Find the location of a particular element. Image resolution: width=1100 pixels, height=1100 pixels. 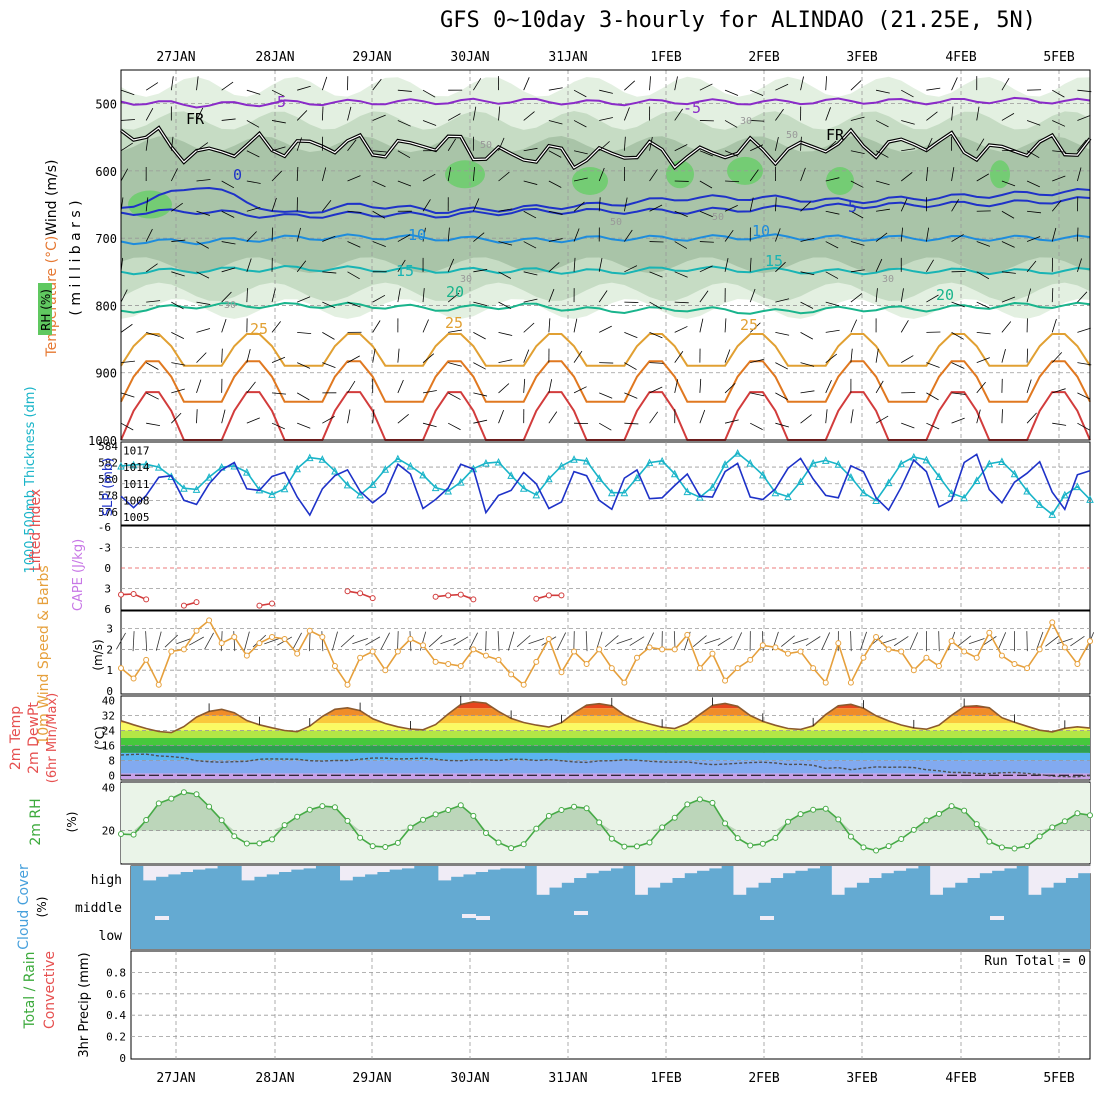

y-tick-label: 24 is located at coordinates (109, 731).